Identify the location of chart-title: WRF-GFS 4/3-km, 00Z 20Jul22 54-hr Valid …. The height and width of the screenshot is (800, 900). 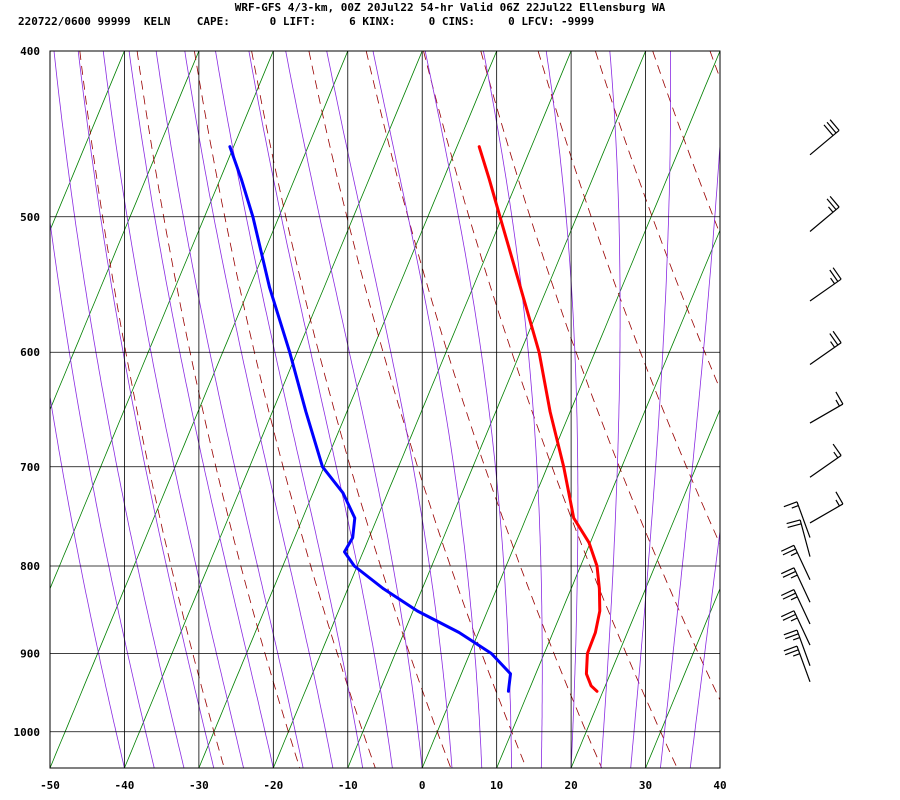
(450, 7).